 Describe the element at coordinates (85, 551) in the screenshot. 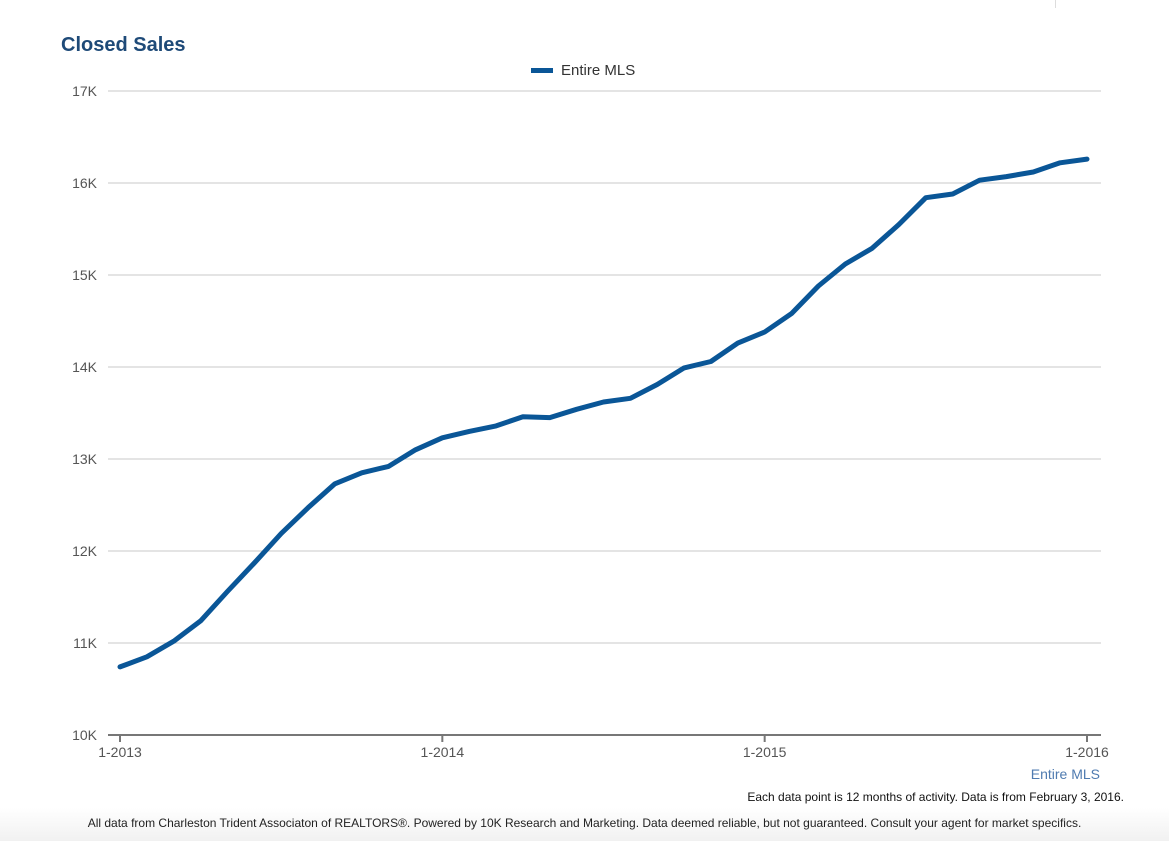

I see `y-tick-label: 12K` at that location.